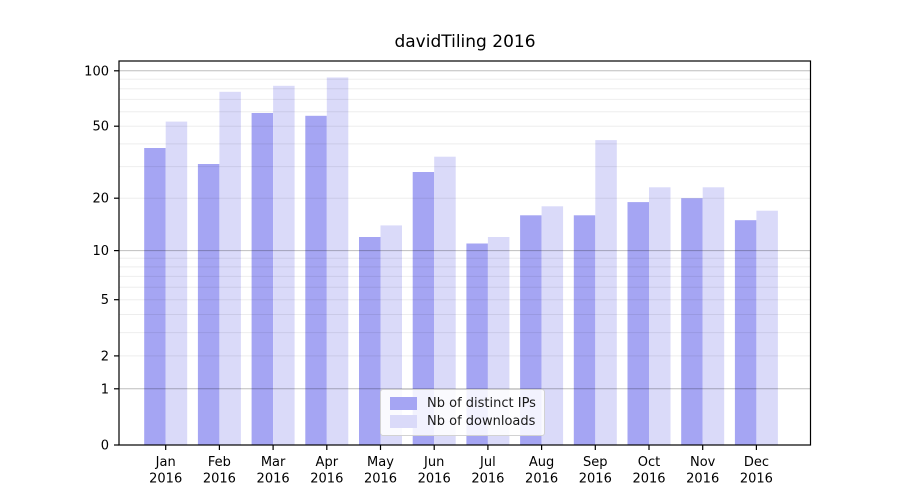  I want to click on y-tick-label: 50, so click(100, 127).